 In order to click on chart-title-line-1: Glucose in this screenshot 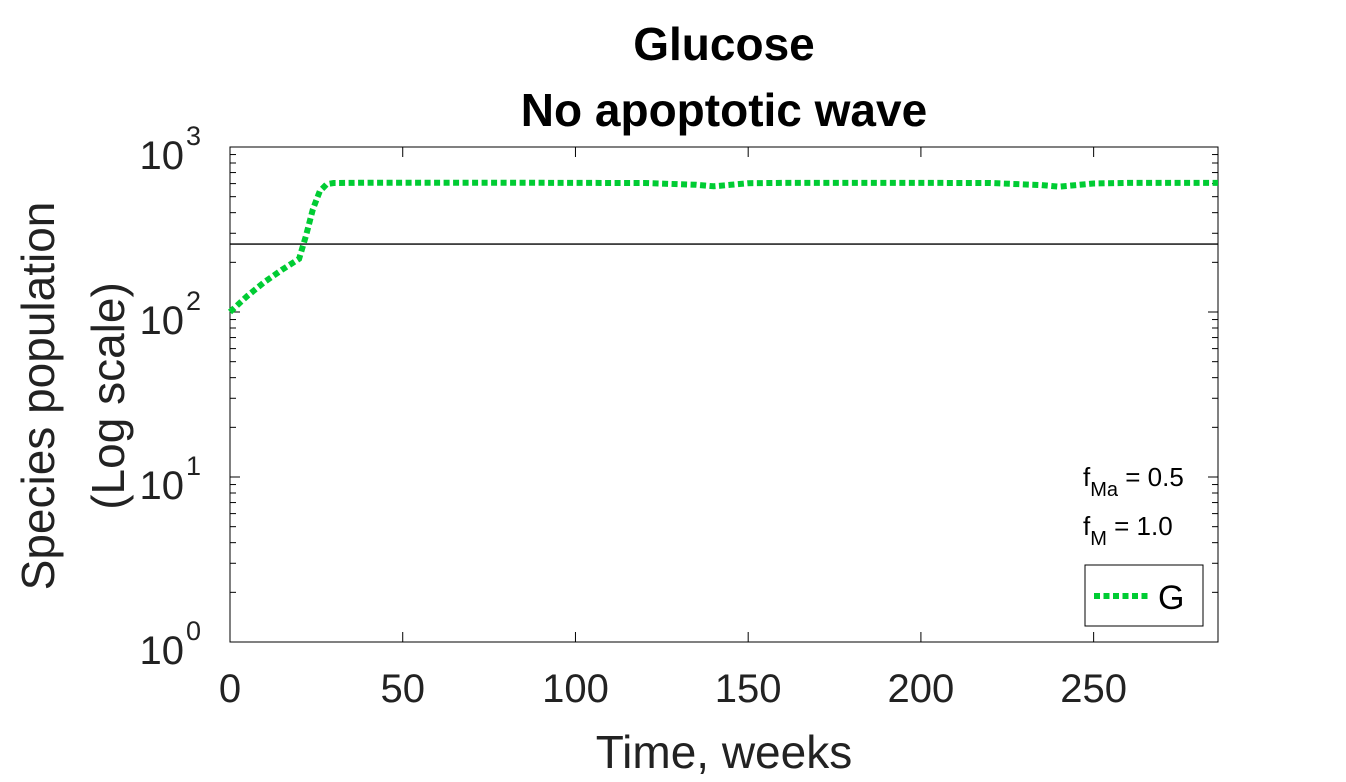, I will do `click(724, 44)`.